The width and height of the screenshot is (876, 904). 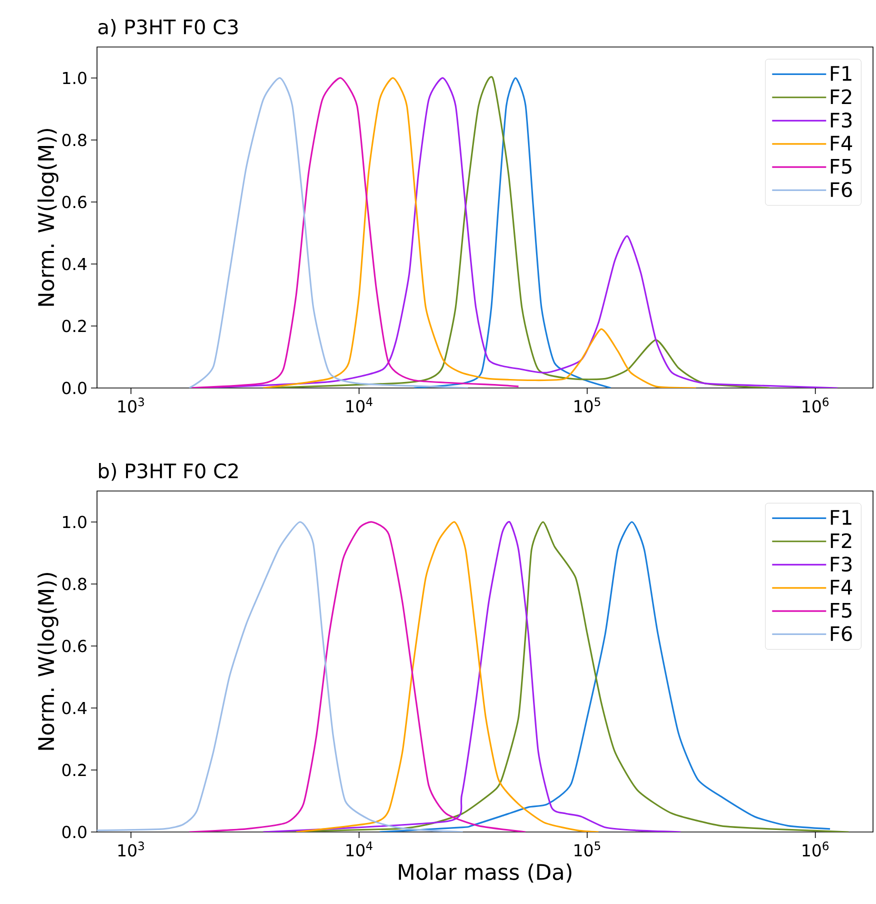 I want to click on chart-title: a) P3HT F0 C3, so click(x=168, y=27).